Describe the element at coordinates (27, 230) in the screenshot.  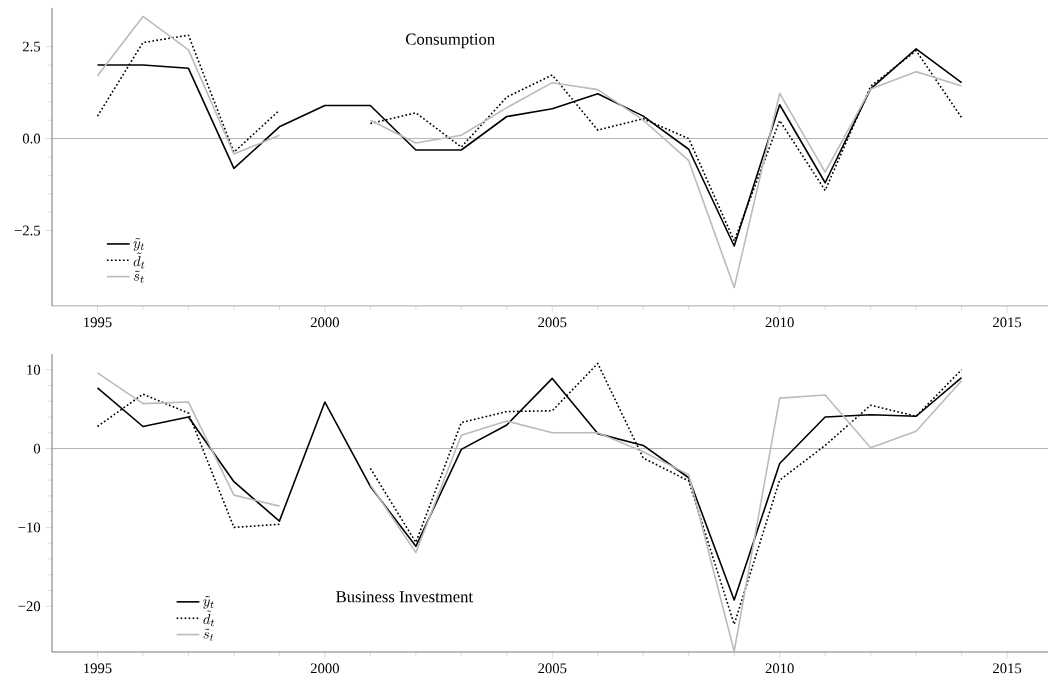
I see `y-tick-label: −2.5` at that location.